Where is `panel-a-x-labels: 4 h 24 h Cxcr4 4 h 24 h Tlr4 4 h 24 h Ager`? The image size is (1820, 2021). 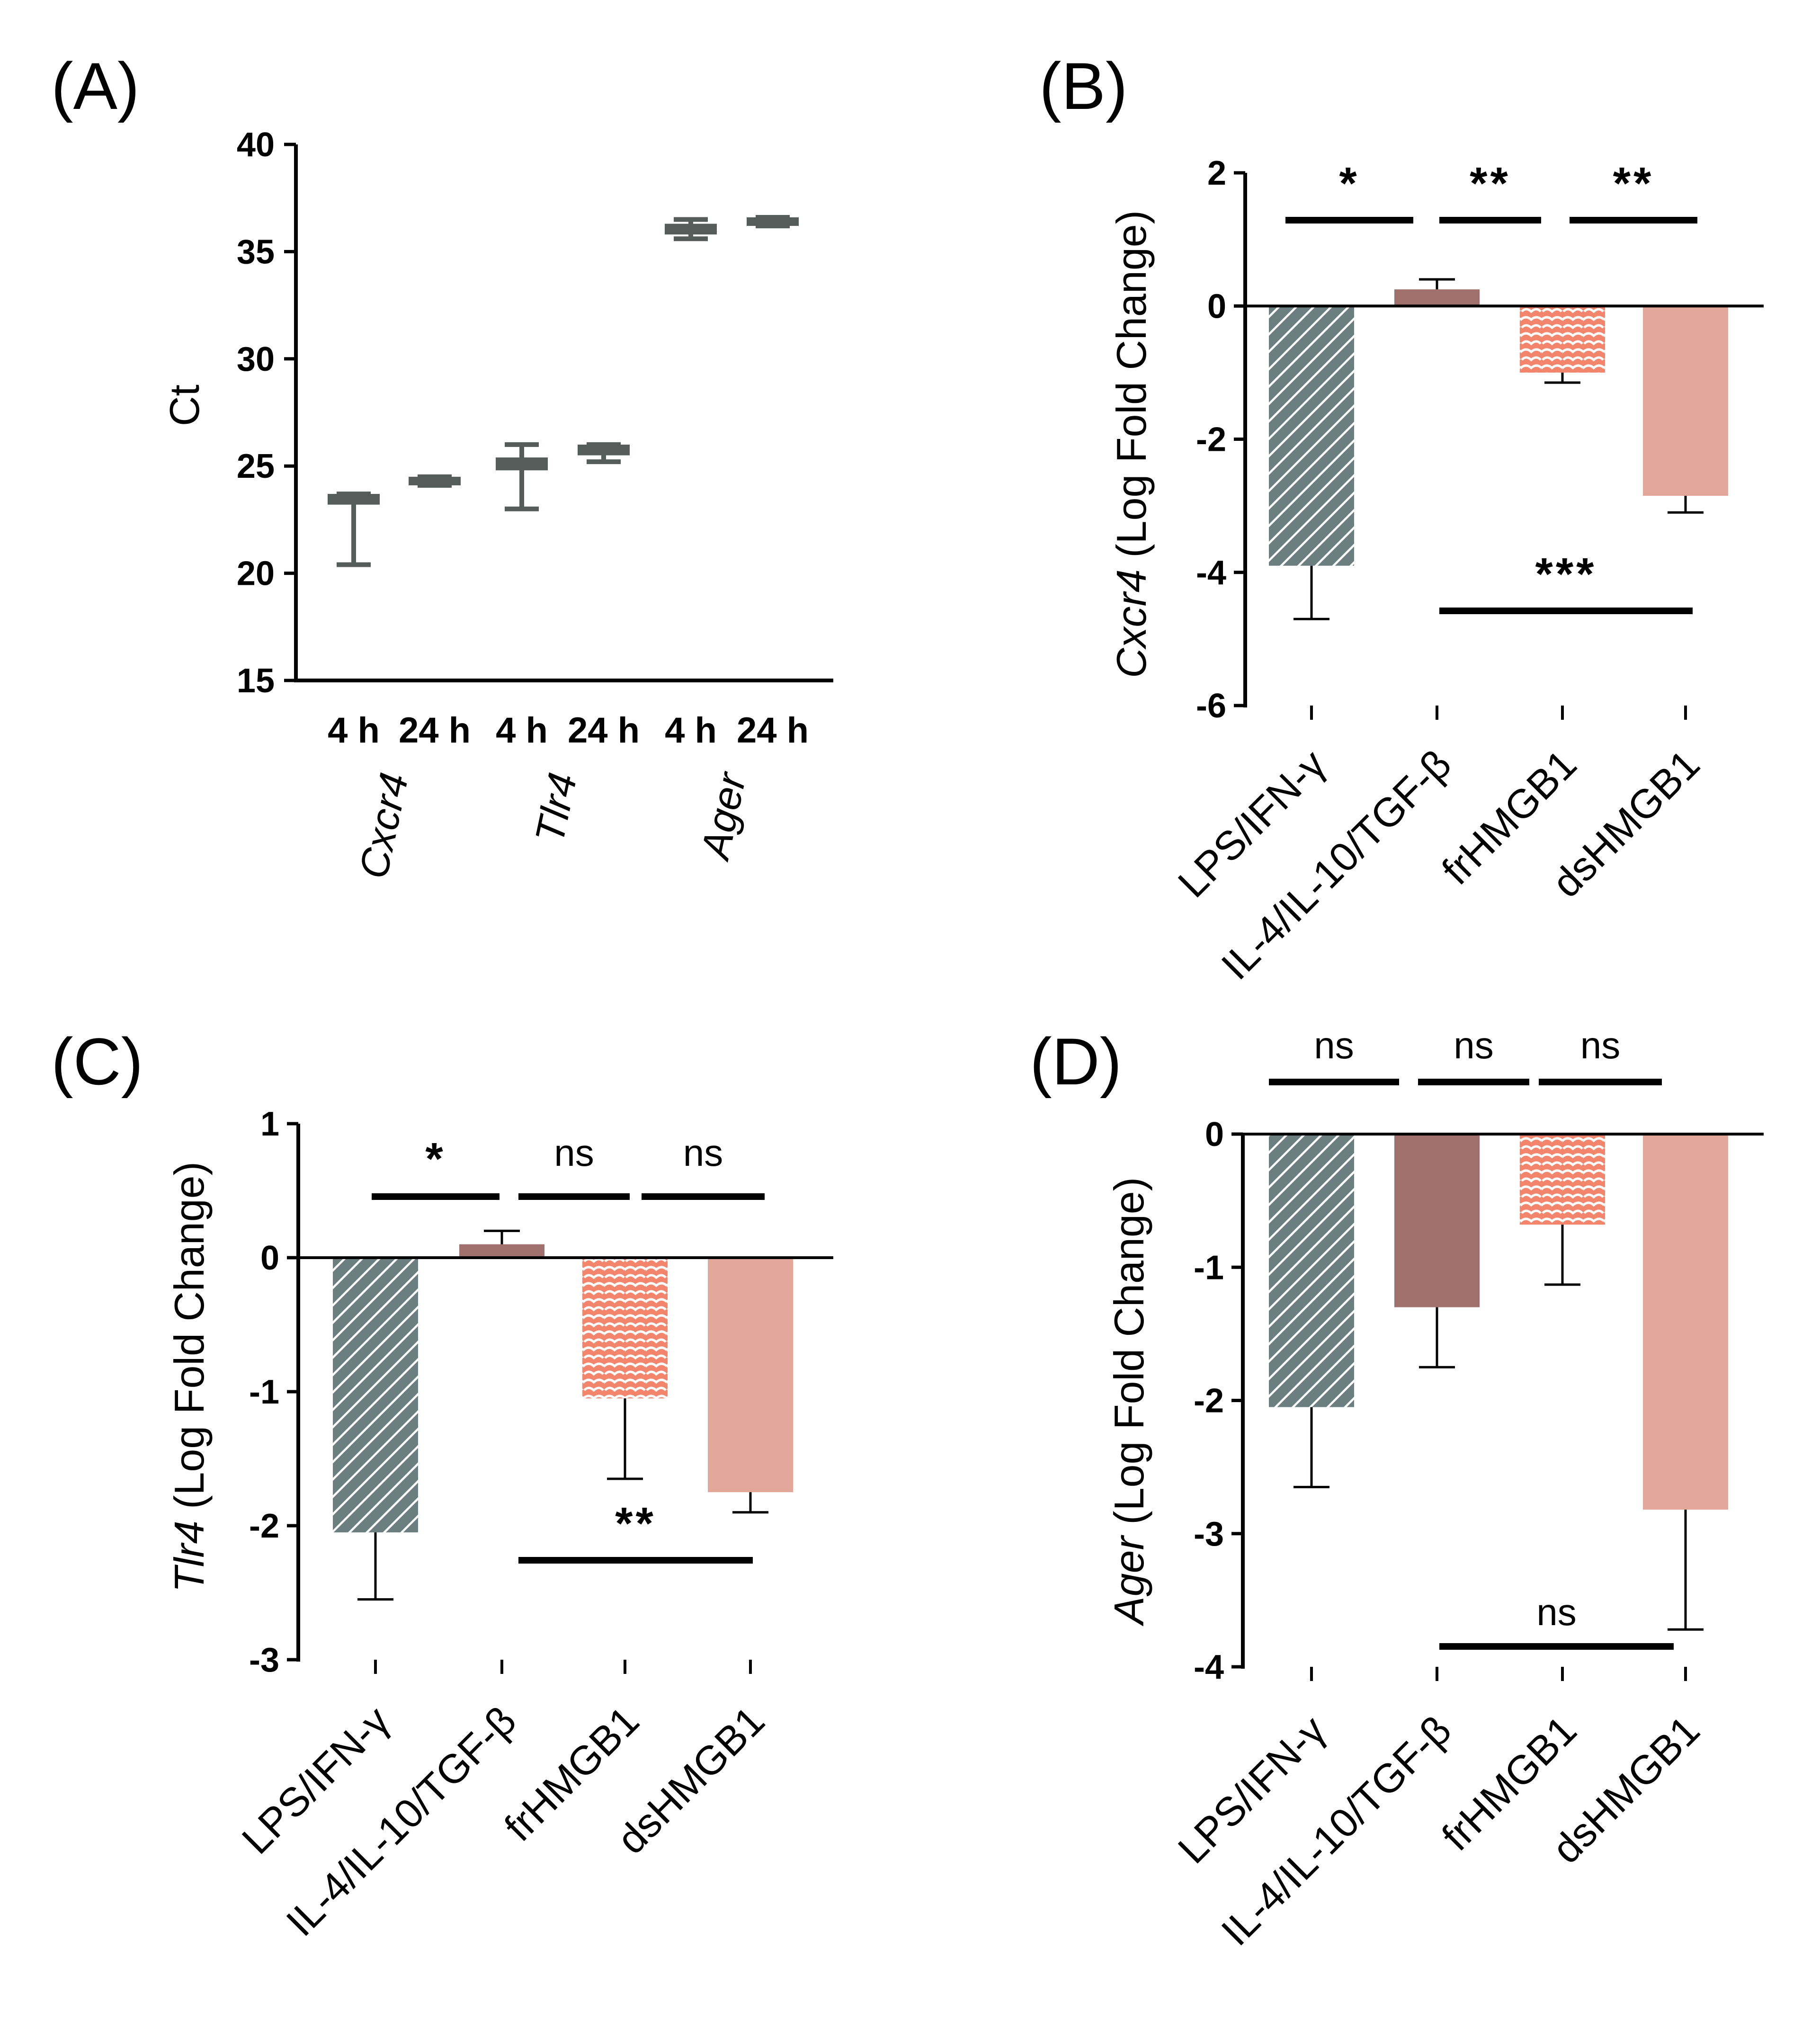
panel-a-x-labels: 4 h 24 h Cxcr4 4 h 24 h Tlr4 4 h 24 h Ager is located at coordinates (568, 796).